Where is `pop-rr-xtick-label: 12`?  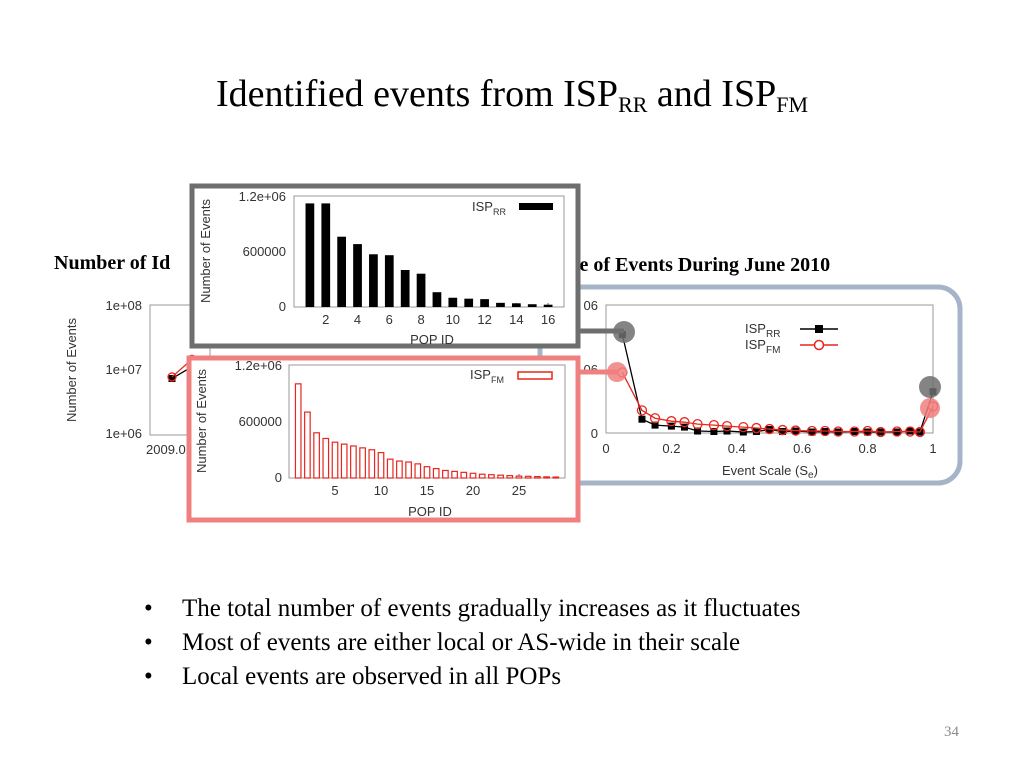
pop-rr-xtick-label: 12 is located at coordinates (484, 319).